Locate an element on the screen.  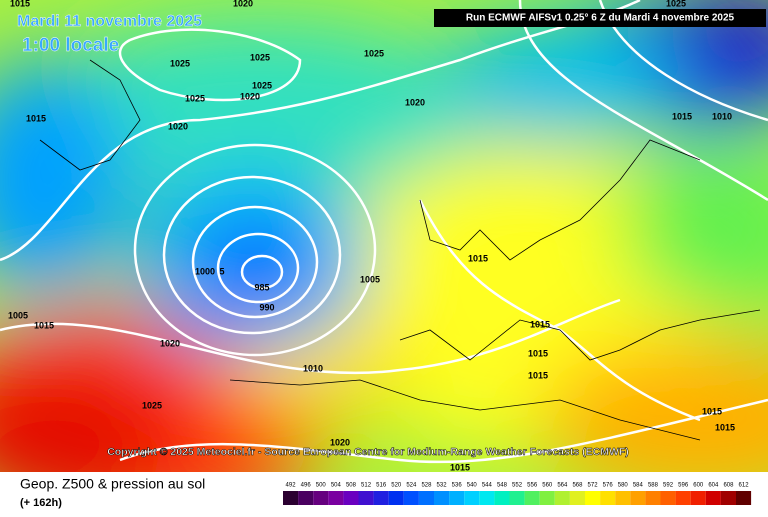
map-time: 1:00 locale is located at coordinates (70, 45).